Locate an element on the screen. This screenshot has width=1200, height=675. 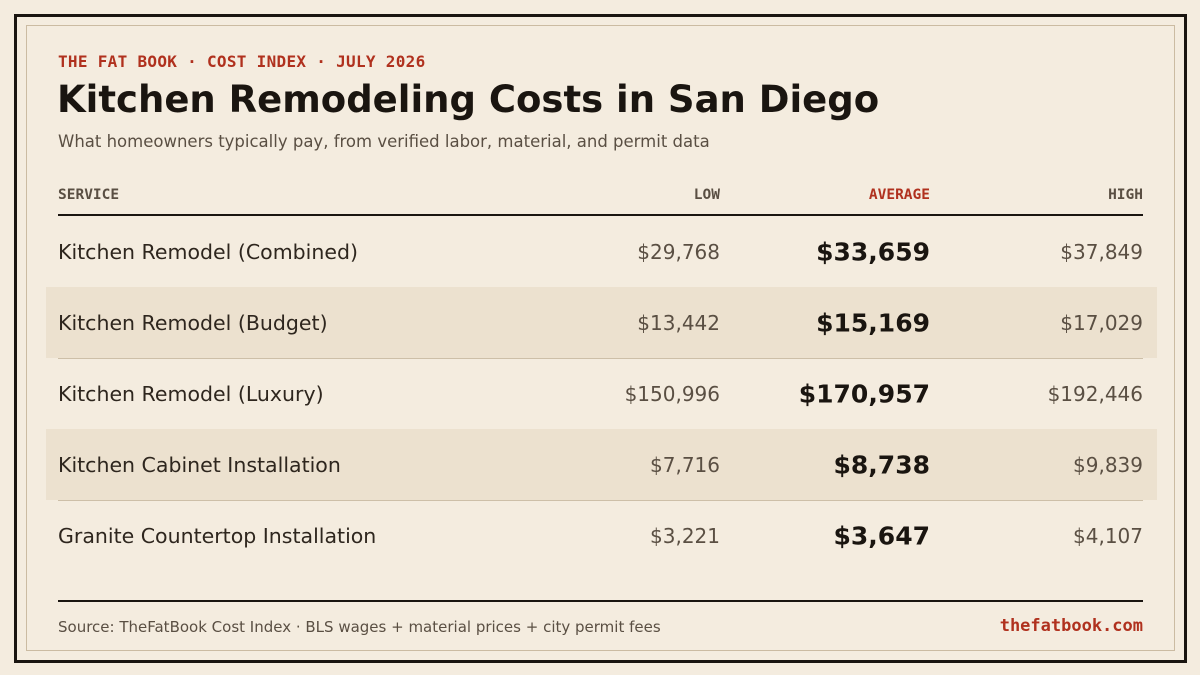
high-price: $9,839 is located at coordinates (1108, 464).